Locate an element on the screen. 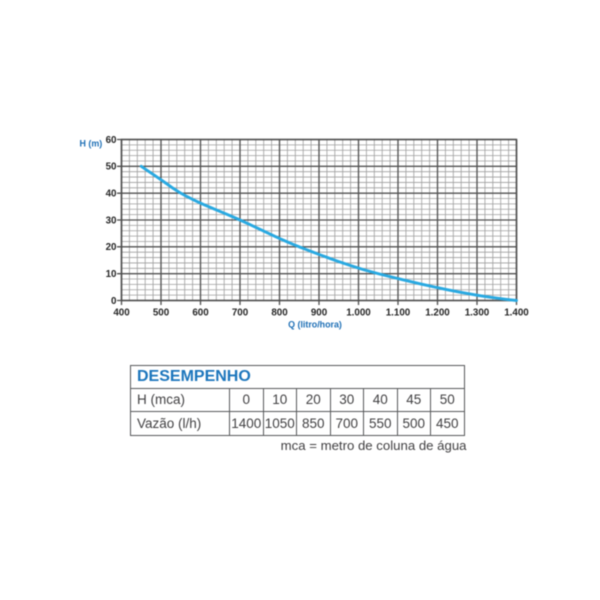 This screenshot has height=600, width=600. svg-text: 700 is located at coordinates (240, 313).